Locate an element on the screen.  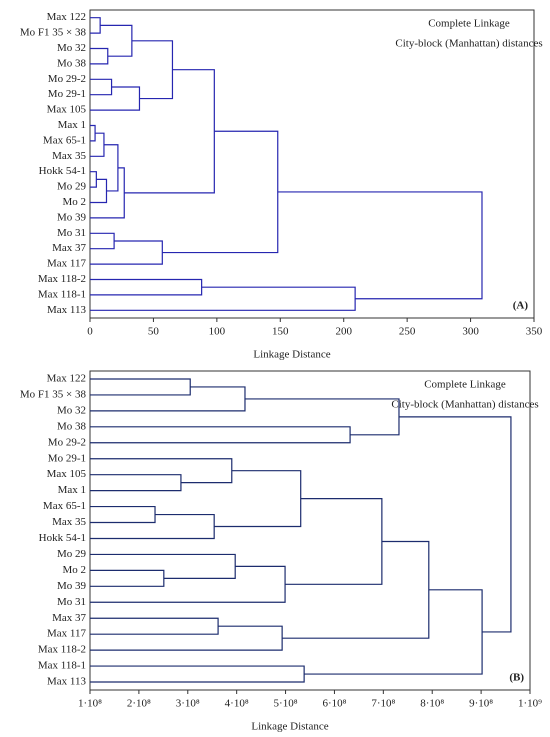
x-tick-label: 2·10⁸ is located at coordinates (139, 704).